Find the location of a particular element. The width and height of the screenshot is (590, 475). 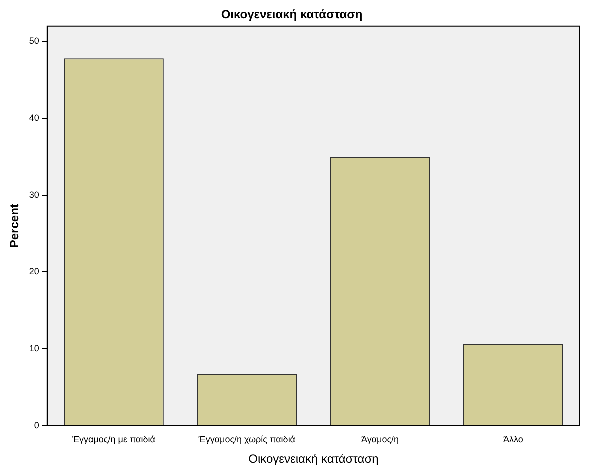

x-tick-label: Έγγαμος/η χωρίς παιδιά is located at coordinates (247, 439).